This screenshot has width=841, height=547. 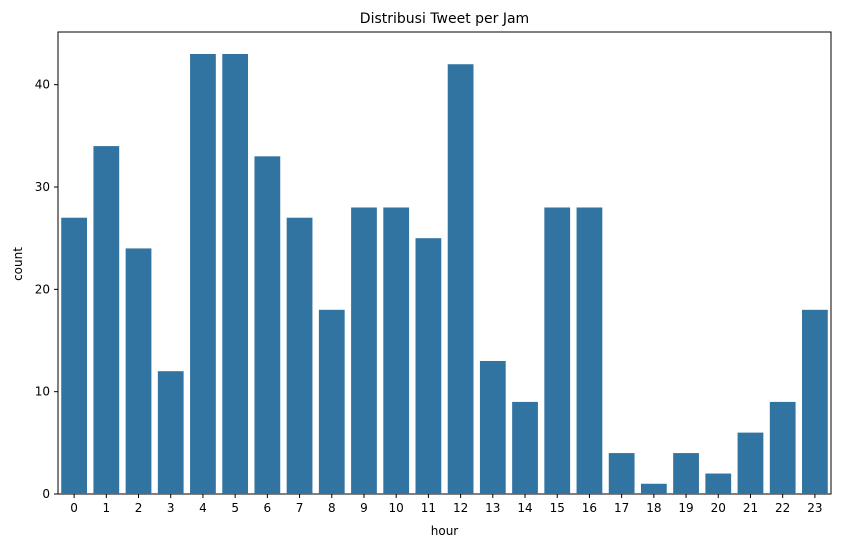 What do you see at coordinates (445, 531) in the screenshot?
I see `x-axis-title: hour` at bounding box center [445, 531].